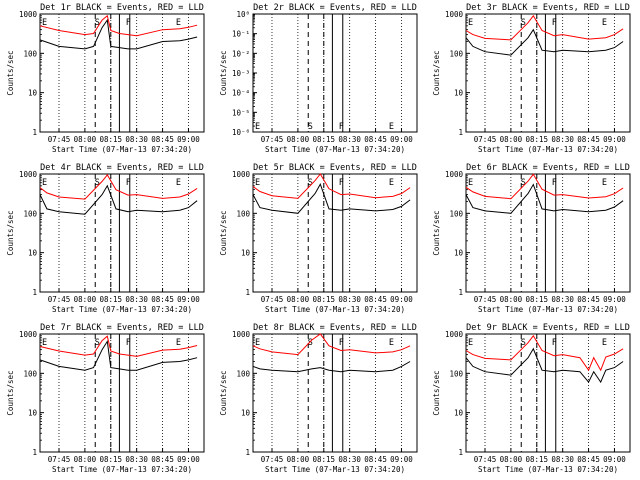  Describe the element at coordinates (241, 132) in the screenshot. I see `y-tick-label: 10⁻⁶` at that location.